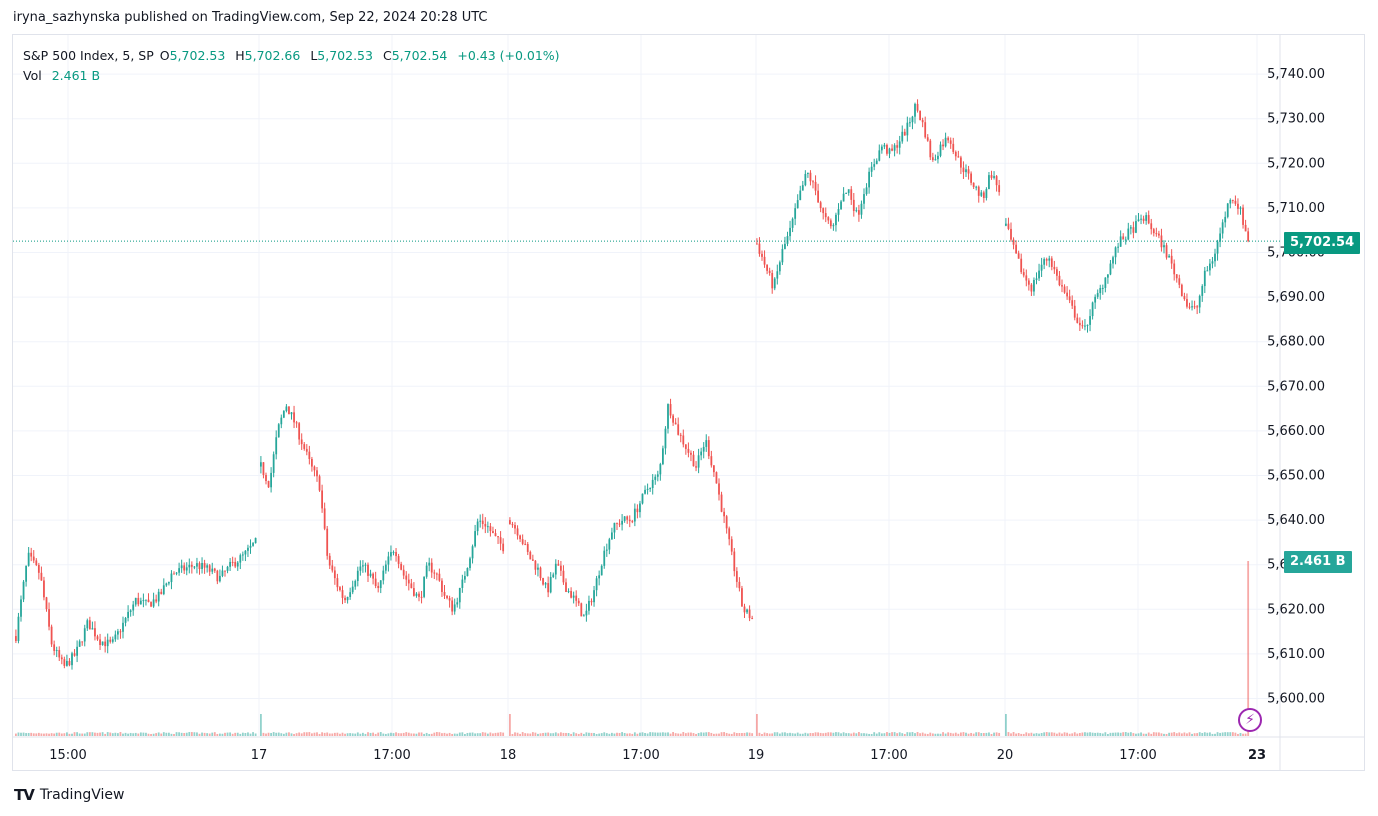  Describe the element at coordinates (756, 755) in the screenshot. I see `x-tick-label: 19` at that location.